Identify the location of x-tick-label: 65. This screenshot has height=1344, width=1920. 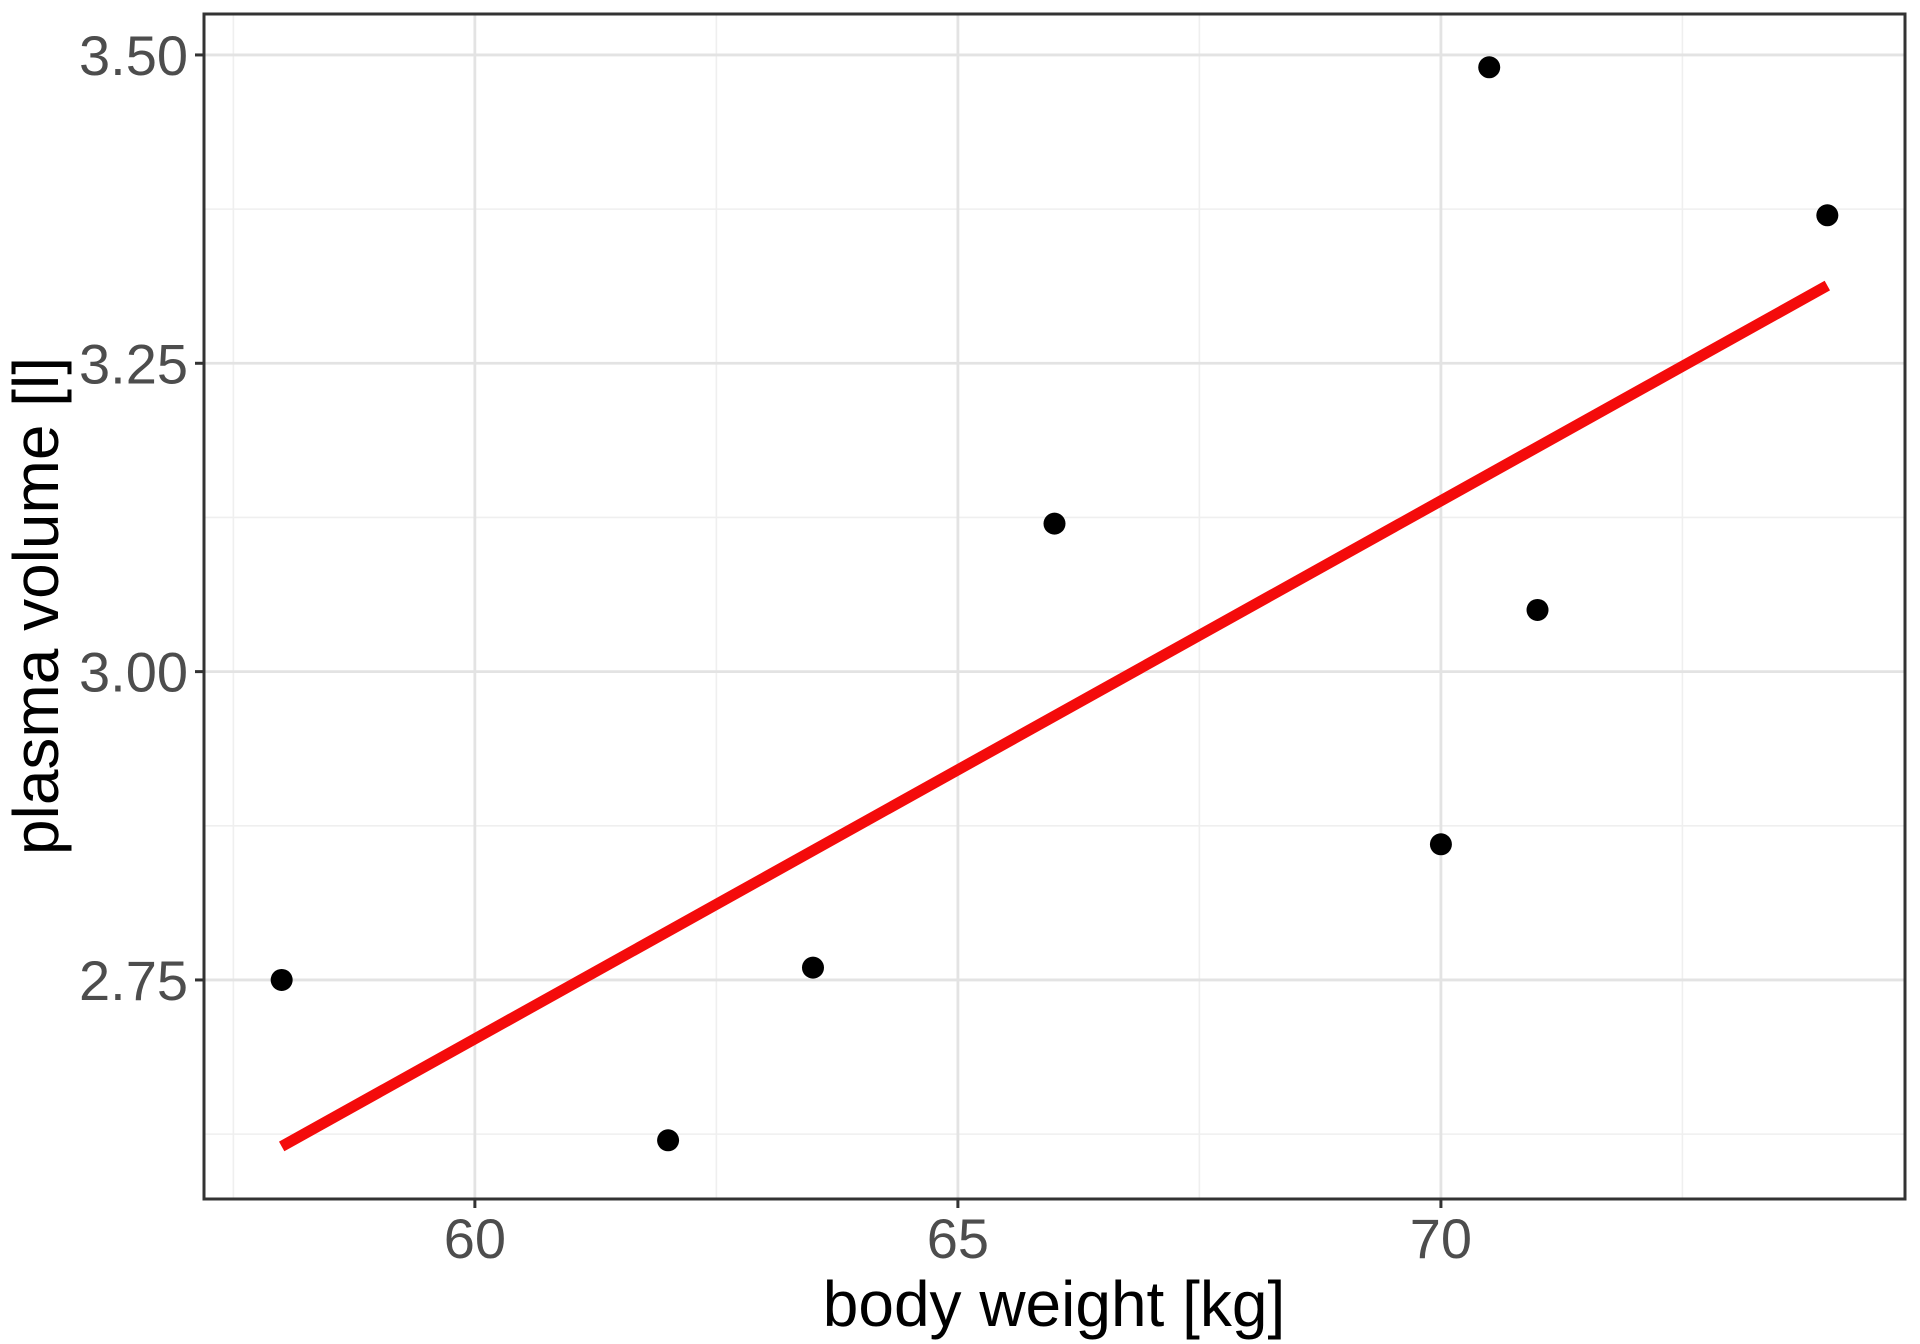
(958, 1238).